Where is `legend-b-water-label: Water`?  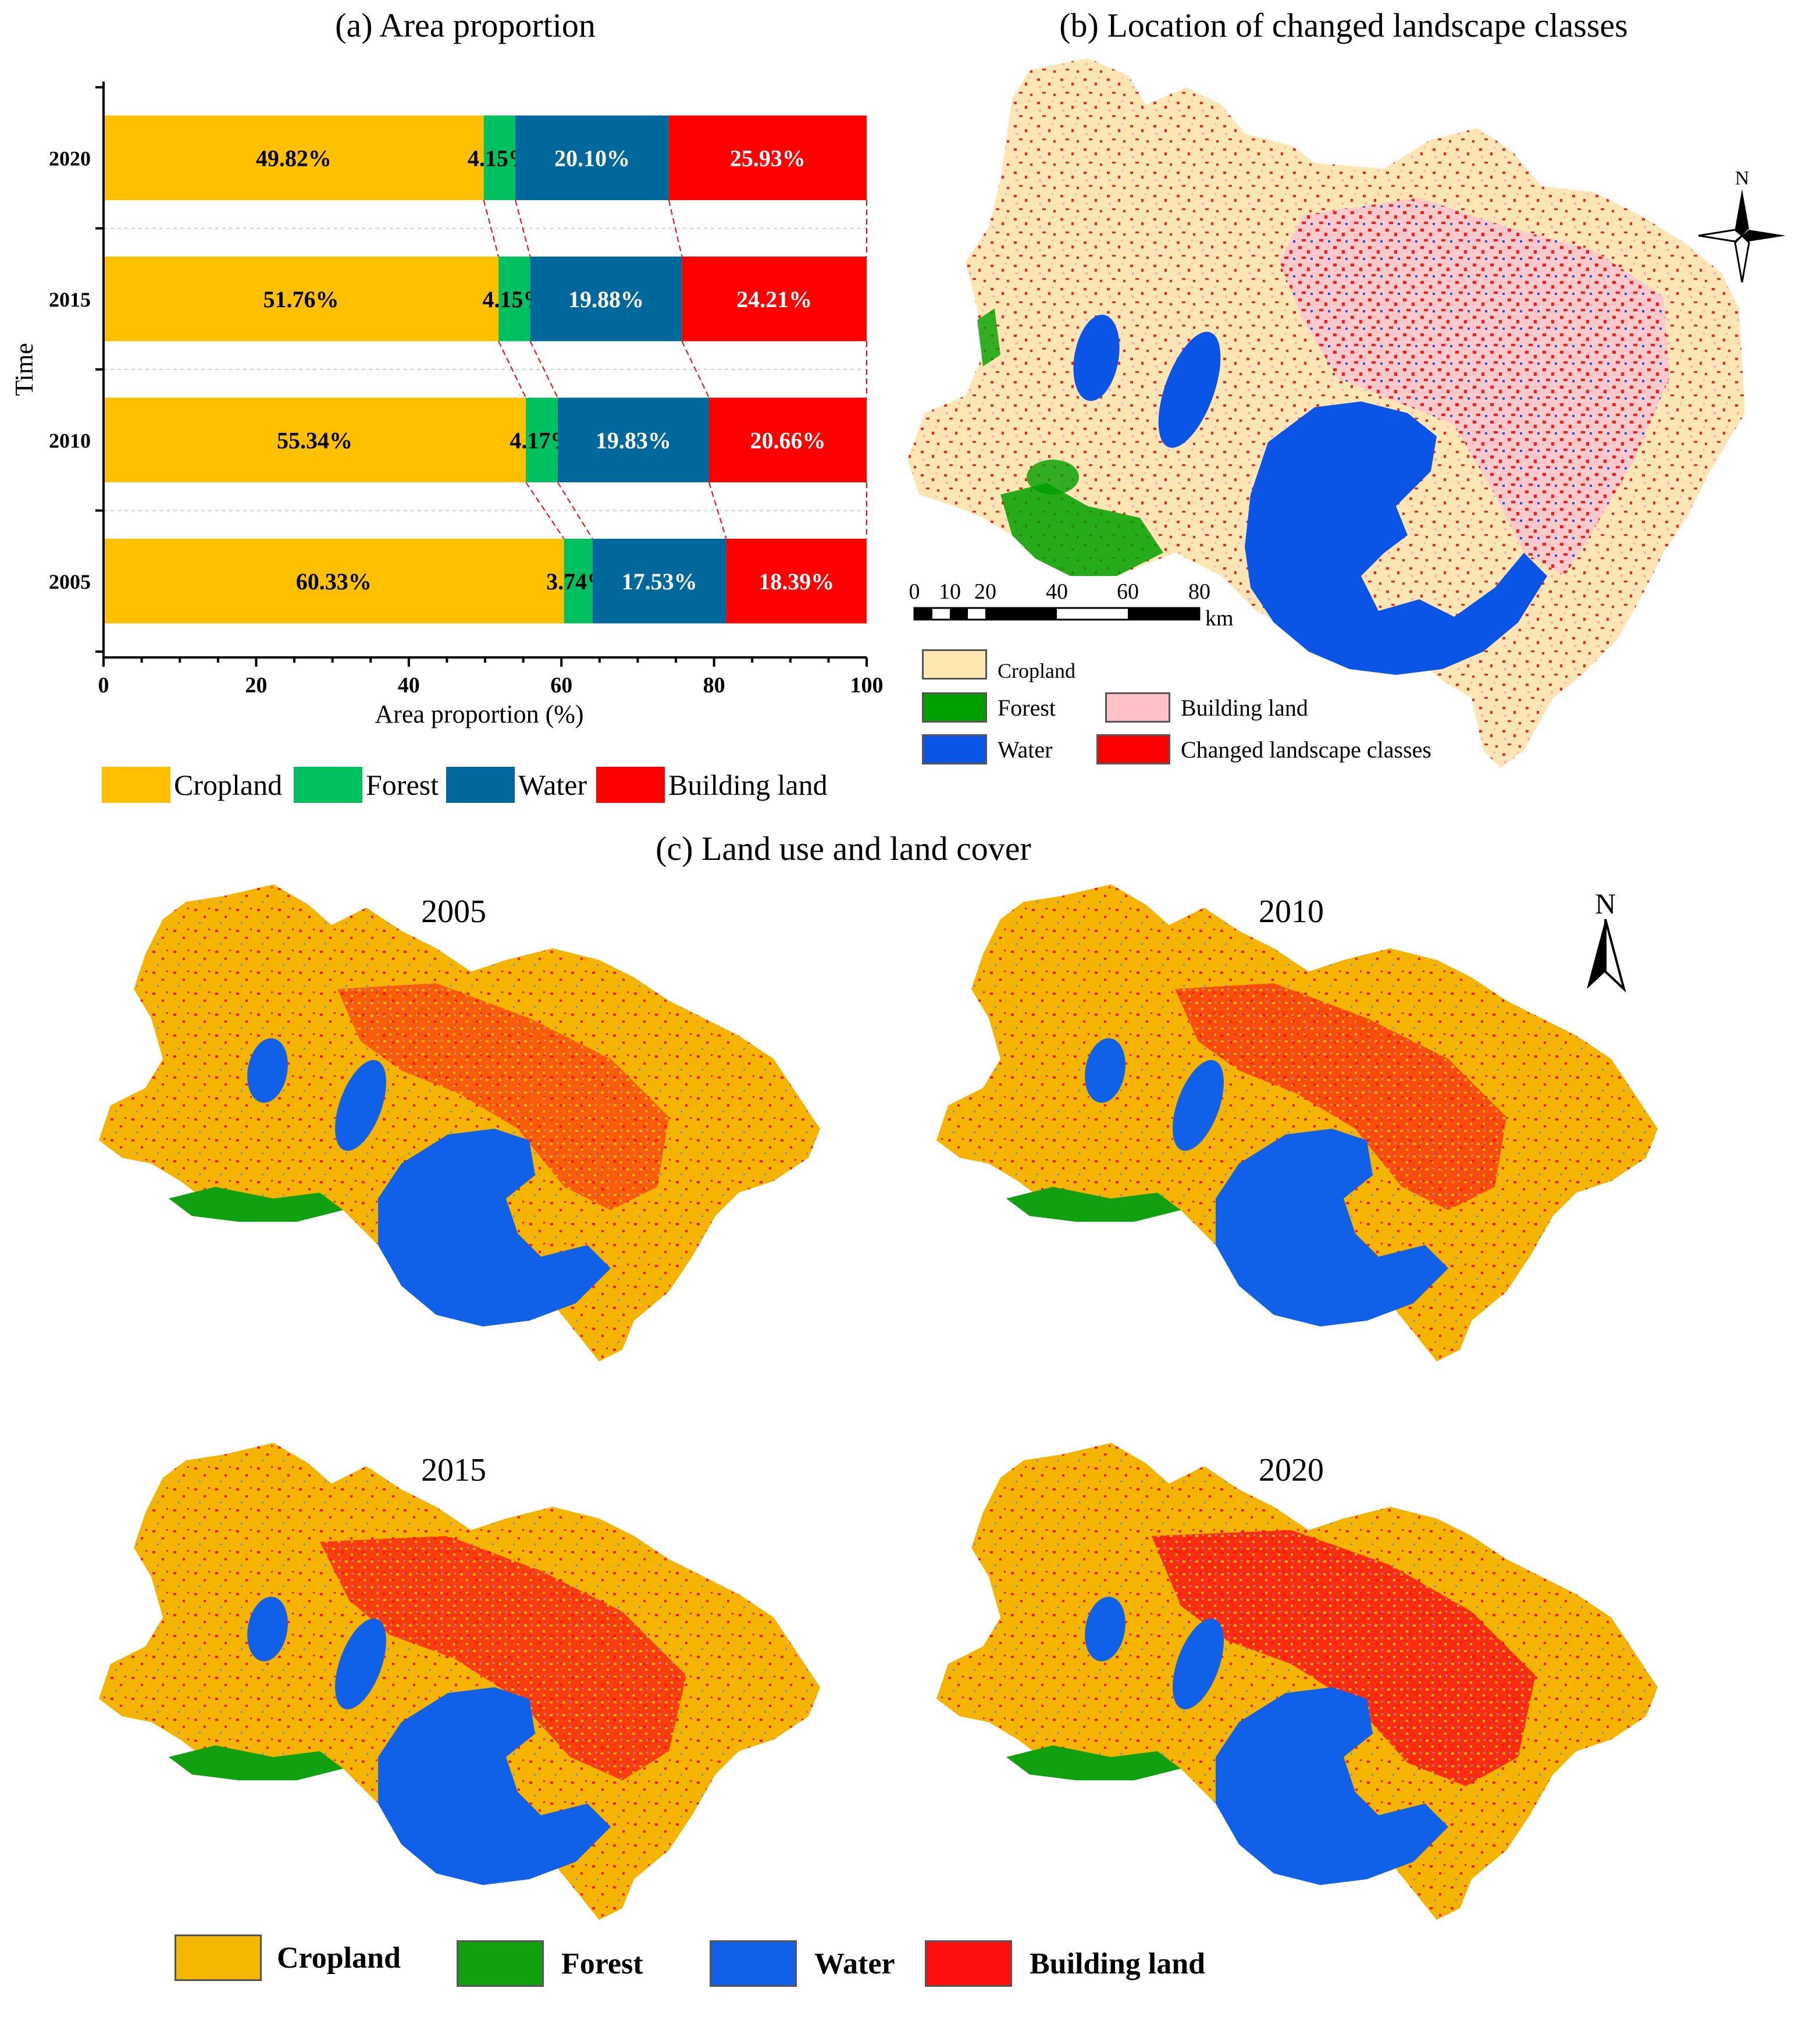
legend-b-water-label: Water is located at coordinates (1025, 749).